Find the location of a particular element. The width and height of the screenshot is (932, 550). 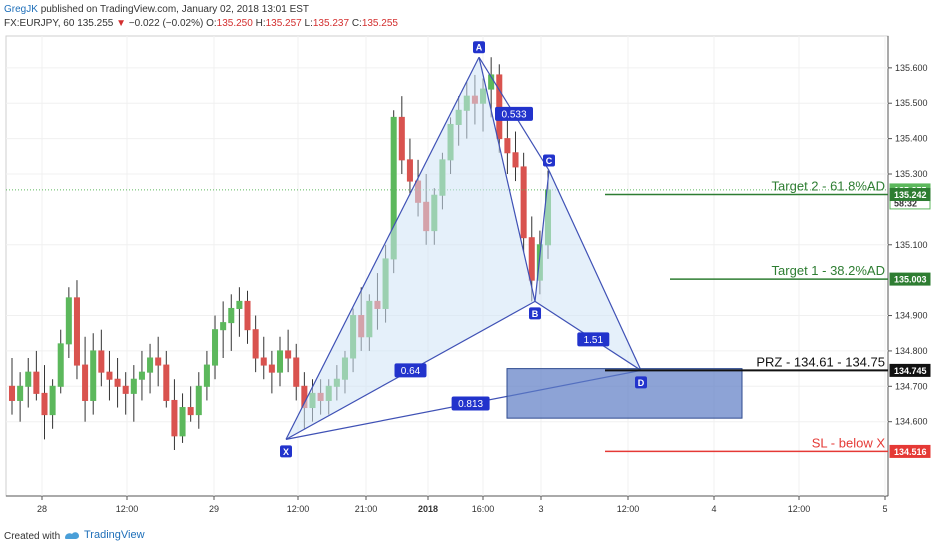

y-tick-label: 134.900 is located at coordinates (911, 316).